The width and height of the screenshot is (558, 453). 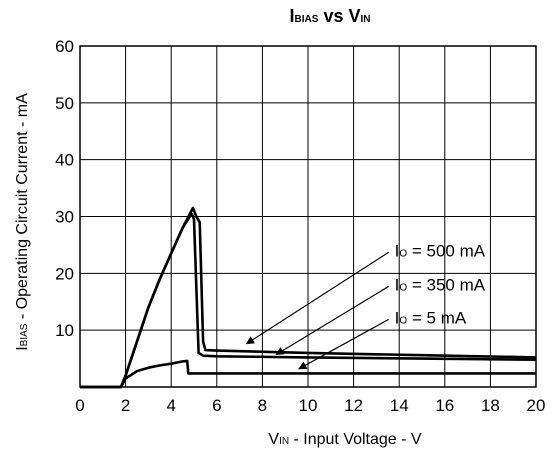 What do you see at coordinates (64, 46) in the screenshot?
I see `y-tick-label: 60` at bounding box center [64, 46].